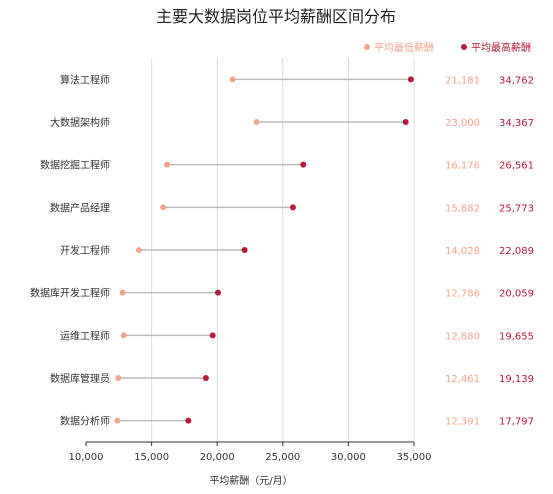 This screenshot has height=494, width=553. What do you see at coordinates (292, 378) in the screenshot?
I see `chart-row: 数据库管理员 12,461 19,139` at bounding box center [292, 378].